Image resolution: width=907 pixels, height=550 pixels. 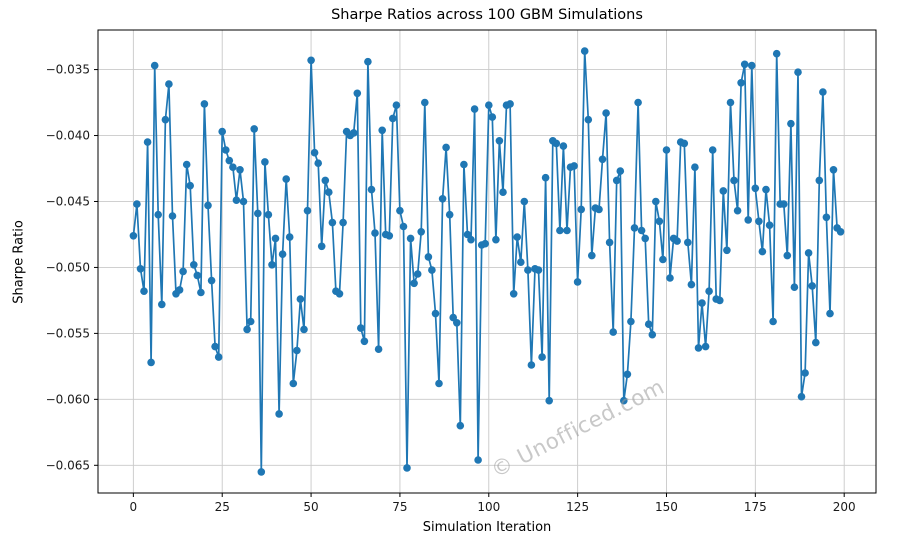 I want to click on x-tick-label: 25, so click(x=222, y=507).